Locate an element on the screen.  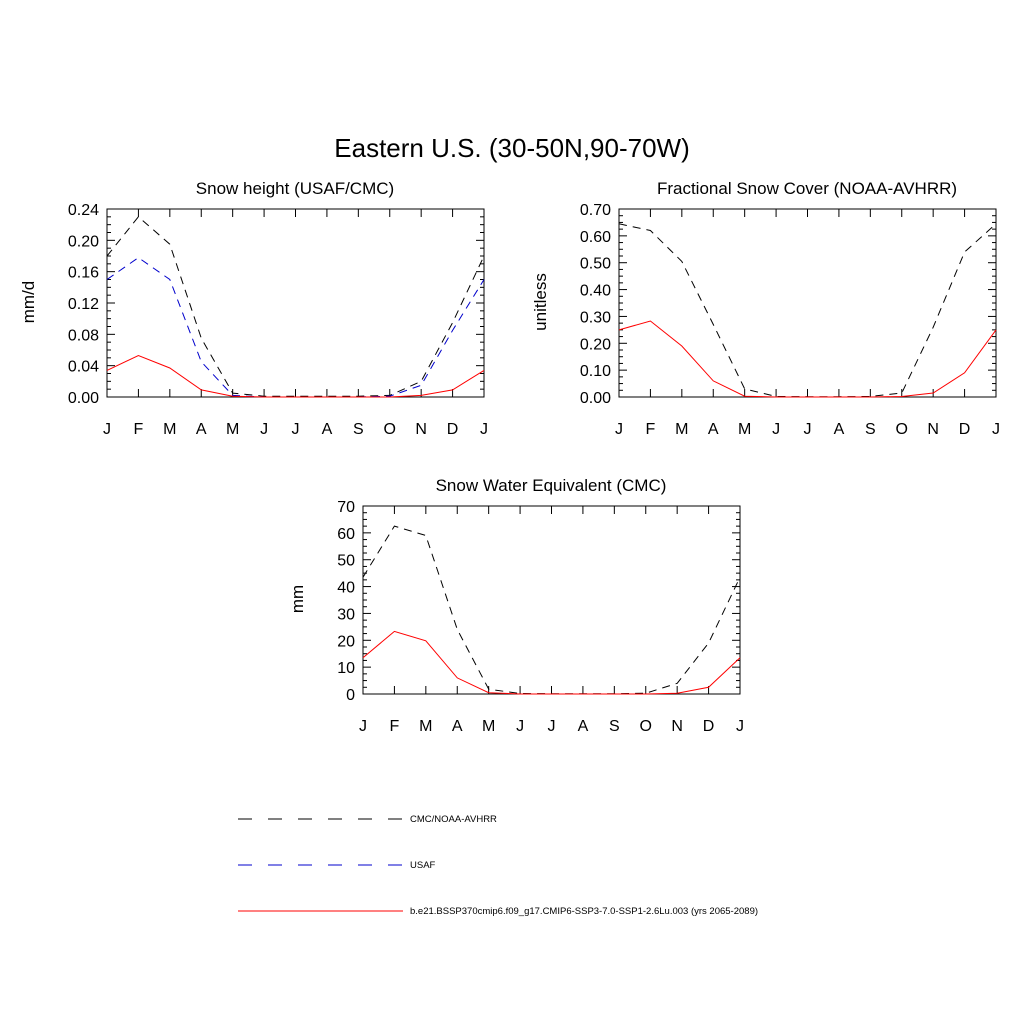
y-tick-label: 0.40 is located at coordinates (595, 291).